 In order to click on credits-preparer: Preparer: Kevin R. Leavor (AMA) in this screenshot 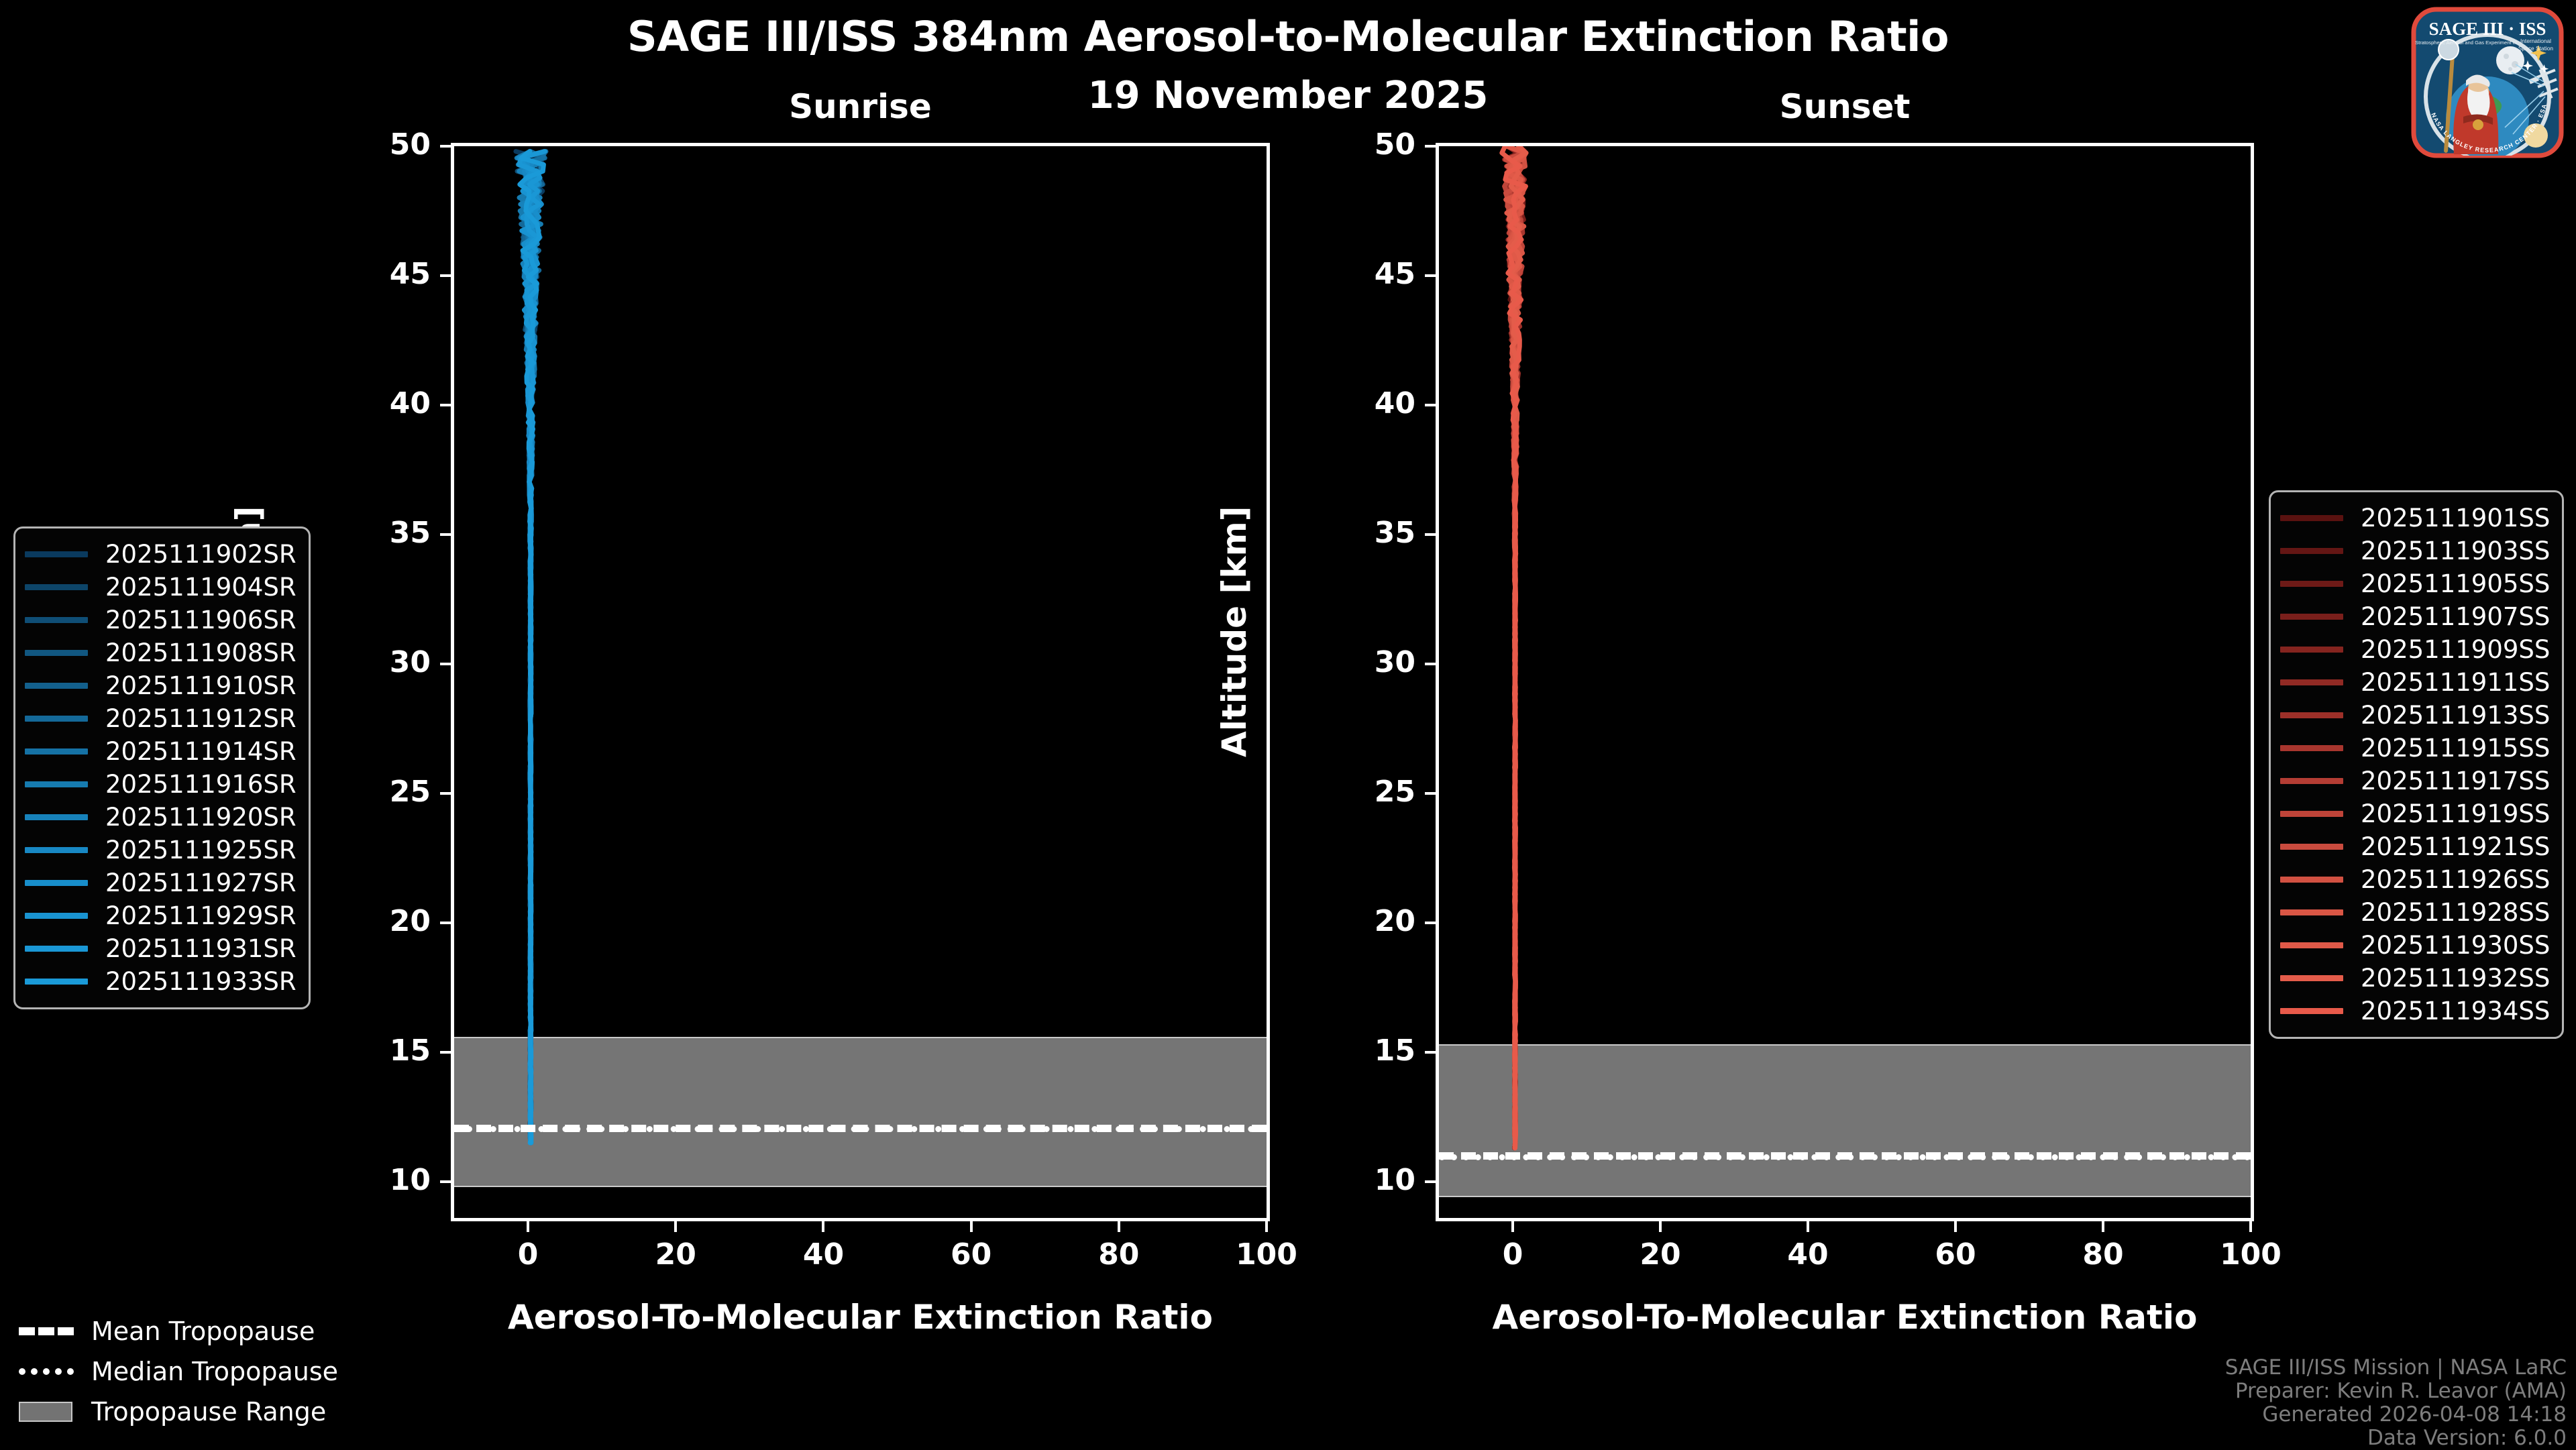, I will do `click(2401, 1391)`.